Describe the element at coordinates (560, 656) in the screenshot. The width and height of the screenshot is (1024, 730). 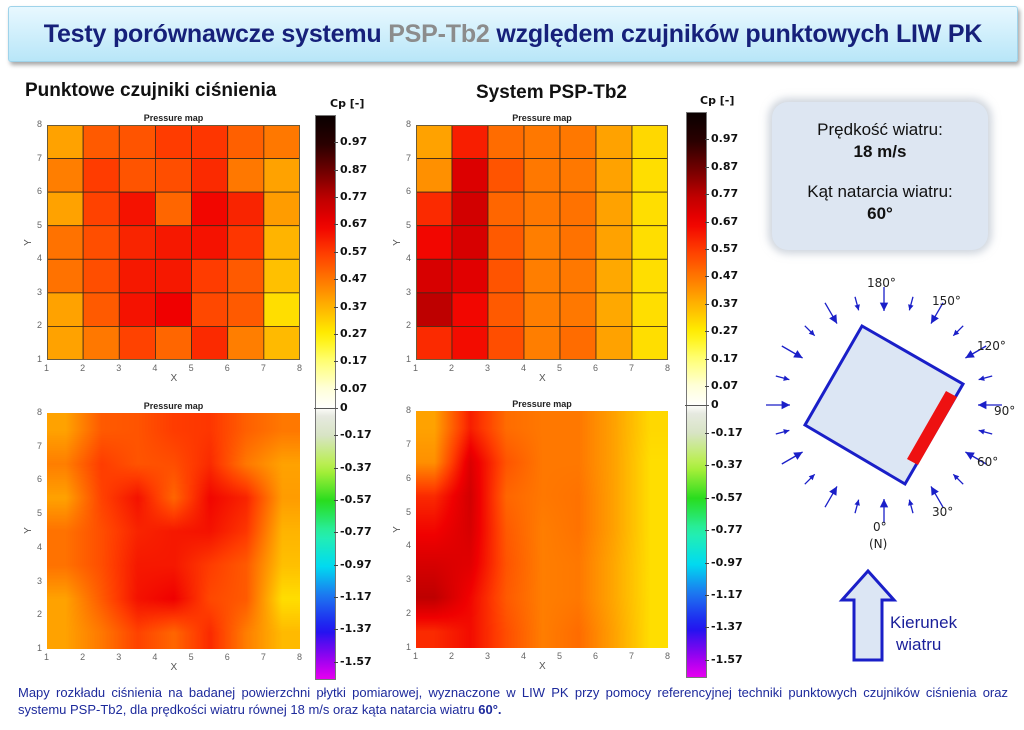
I see `x-tick-label: 5` at that location.